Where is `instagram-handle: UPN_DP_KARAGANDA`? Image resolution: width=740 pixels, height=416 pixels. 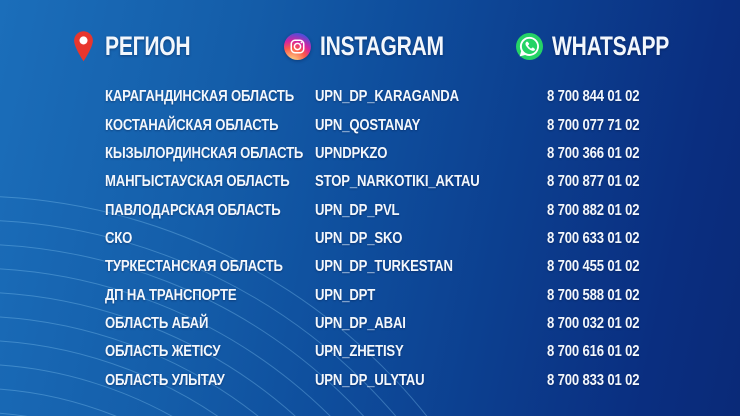
instagram-handle: UPN_DP_KARAGANDA is located at coordinates (387, 97).